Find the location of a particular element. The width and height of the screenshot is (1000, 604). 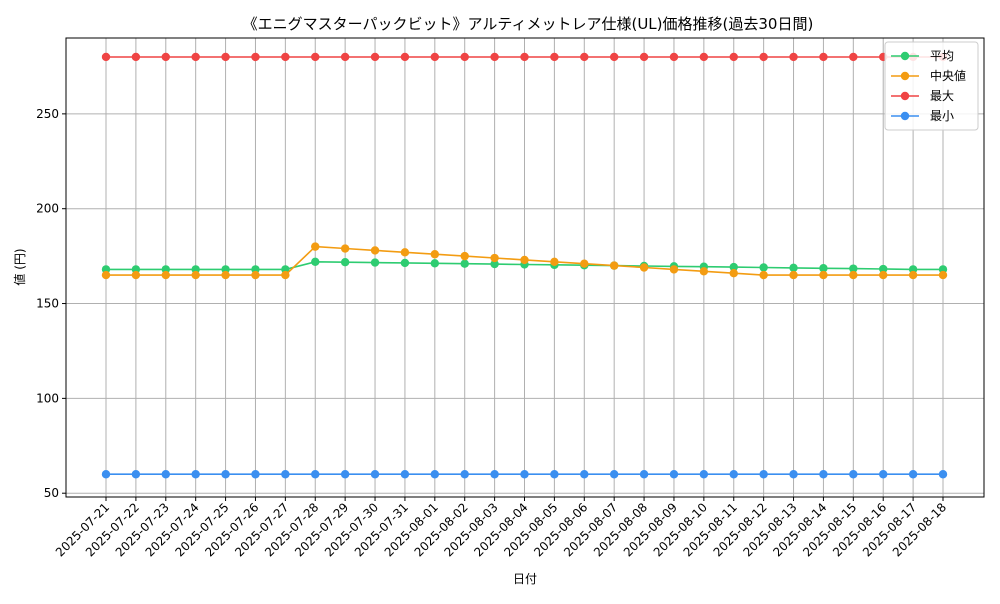

y-axis: 50 100 150 200 250 is located at coordinates (51, 303).